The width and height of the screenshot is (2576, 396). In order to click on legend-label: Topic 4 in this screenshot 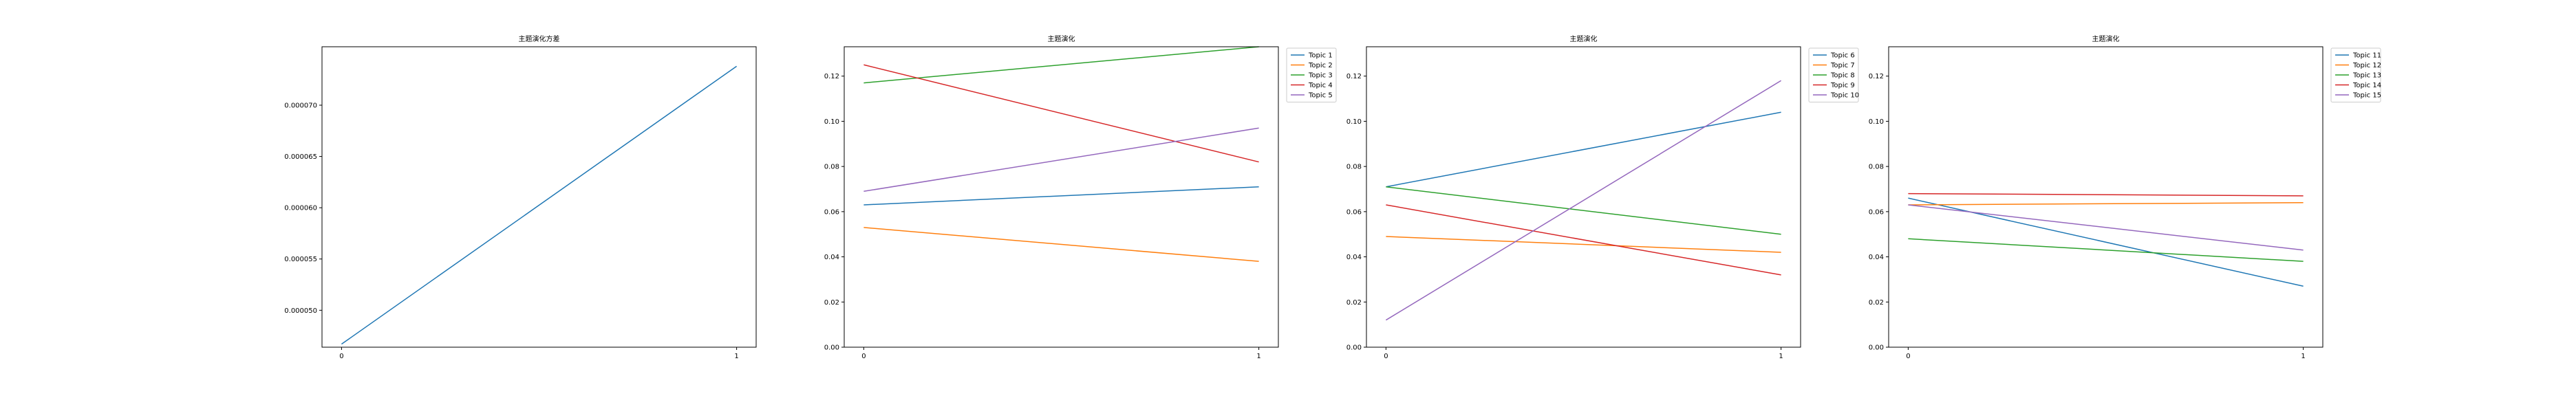, I will do `click(1320, 85)`.